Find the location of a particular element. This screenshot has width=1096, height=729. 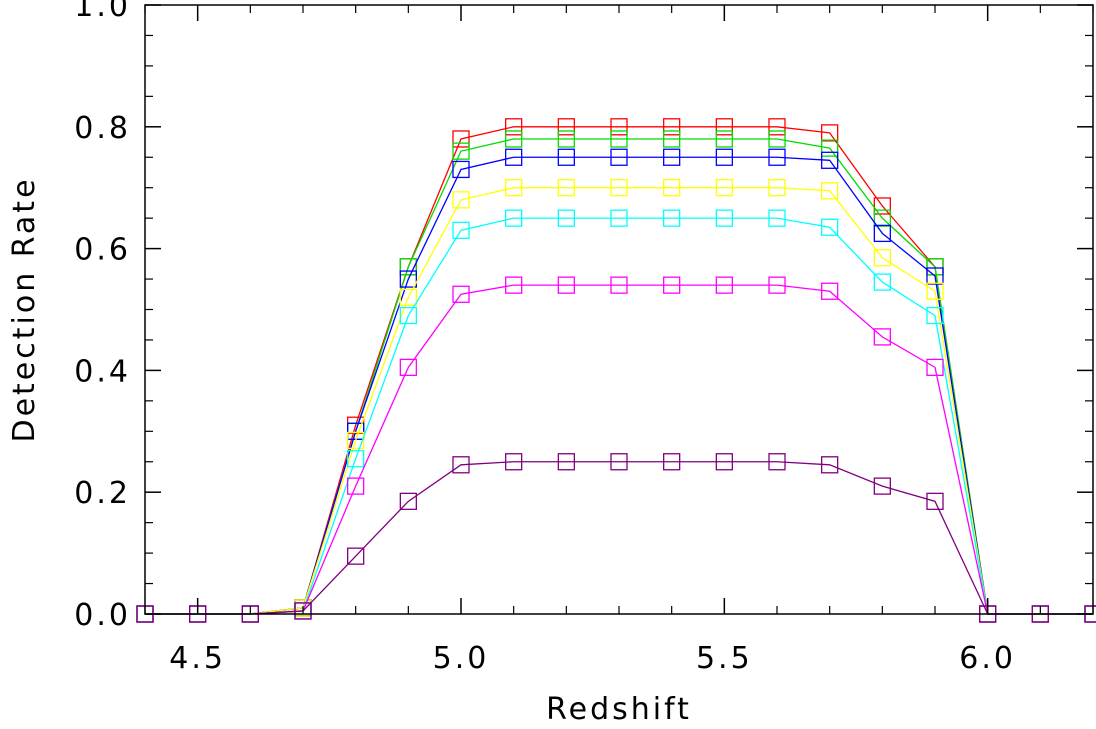

y-axis-title: Detection Rate is located at coordinates (24, 309).